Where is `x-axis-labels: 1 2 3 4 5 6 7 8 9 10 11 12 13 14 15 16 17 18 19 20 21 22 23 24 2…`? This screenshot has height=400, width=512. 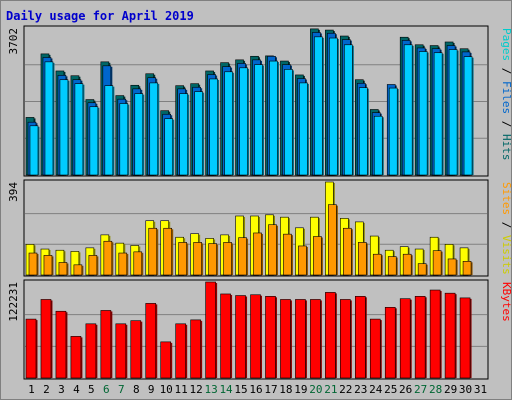
x-axis-labels: 1 2 3 4 5 6 7 8 9 10 11 12 13 14 15 16 17 18 19 20 21 22 23 24 2… is located at coordinates (257, 389).